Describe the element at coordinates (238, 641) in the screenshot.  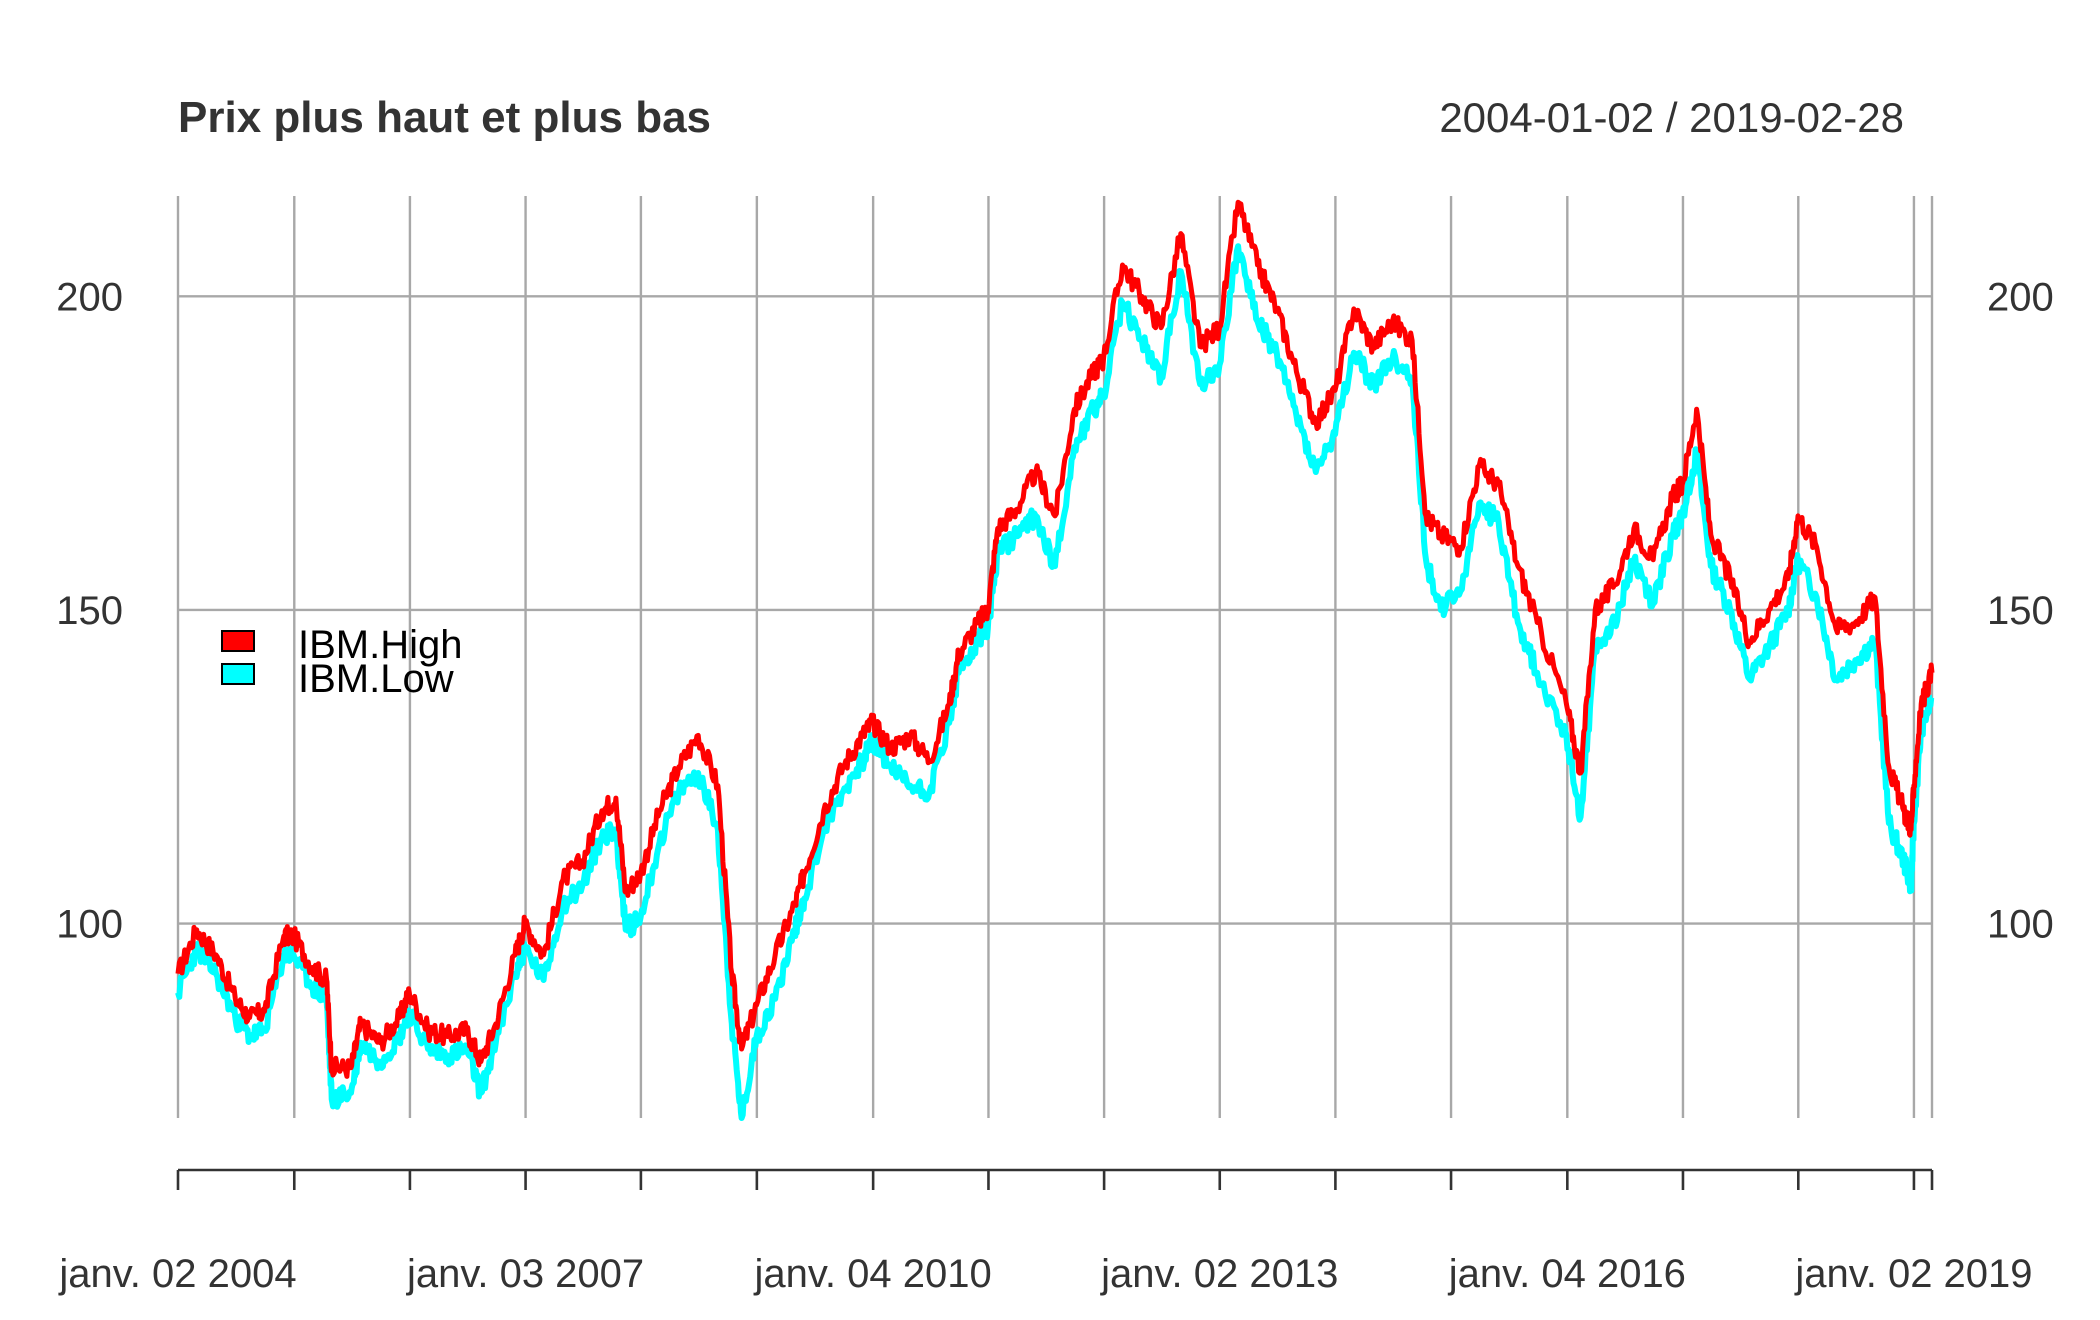
I see `legend-swatch-high` at that location.